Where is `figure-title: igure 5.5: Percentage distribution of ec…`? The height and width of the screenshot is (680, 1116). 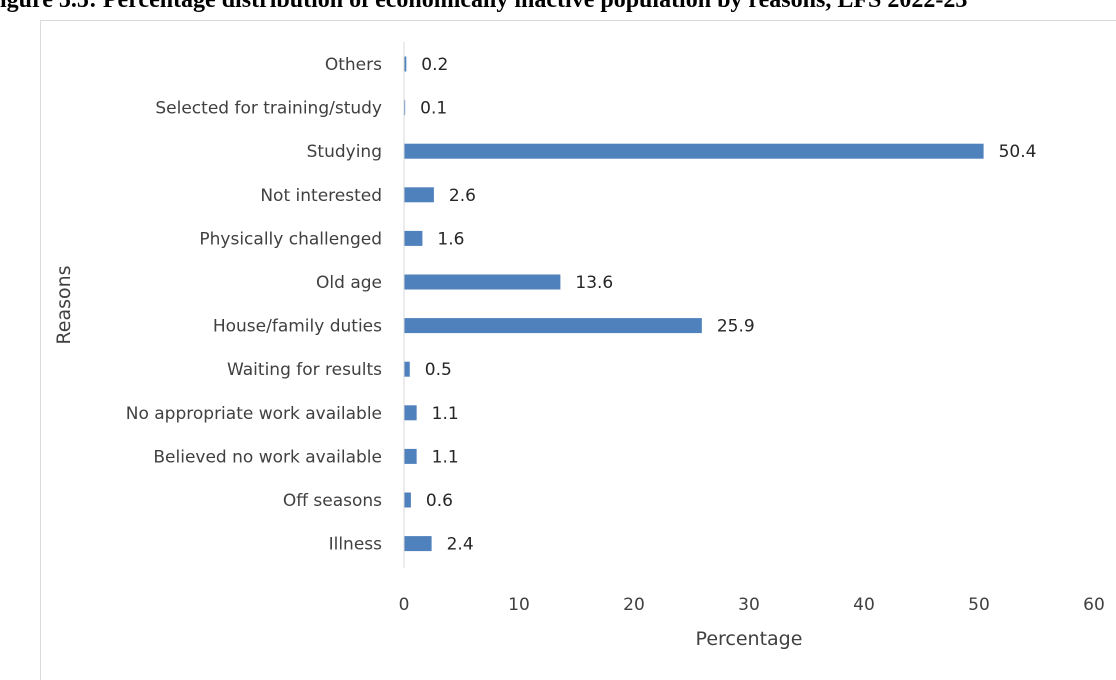
figure-title: igure 5.5: Percentage distribution of ec… is located at coordinates (484, 6).